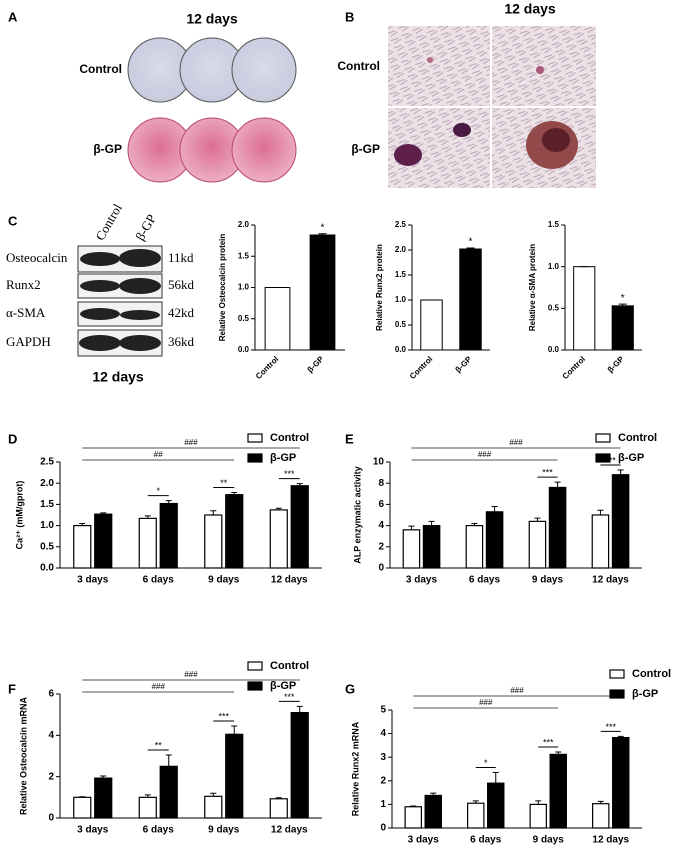  What do you see at coordinates (19, 515) in the screenshot?
I see `y-axis-label: Ca²⁺ (mM/gprot)` at bounding box center [19, 515].